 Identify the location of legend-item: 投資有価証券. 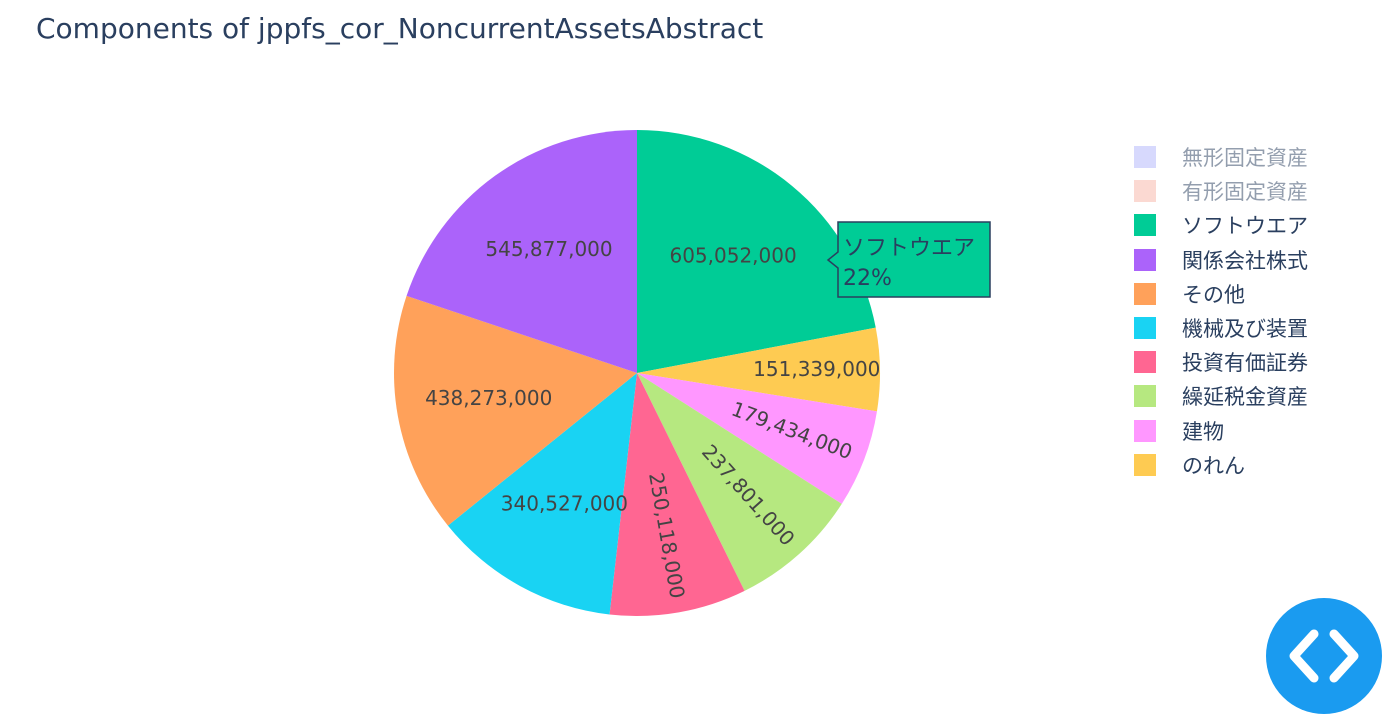
(1221, 362).